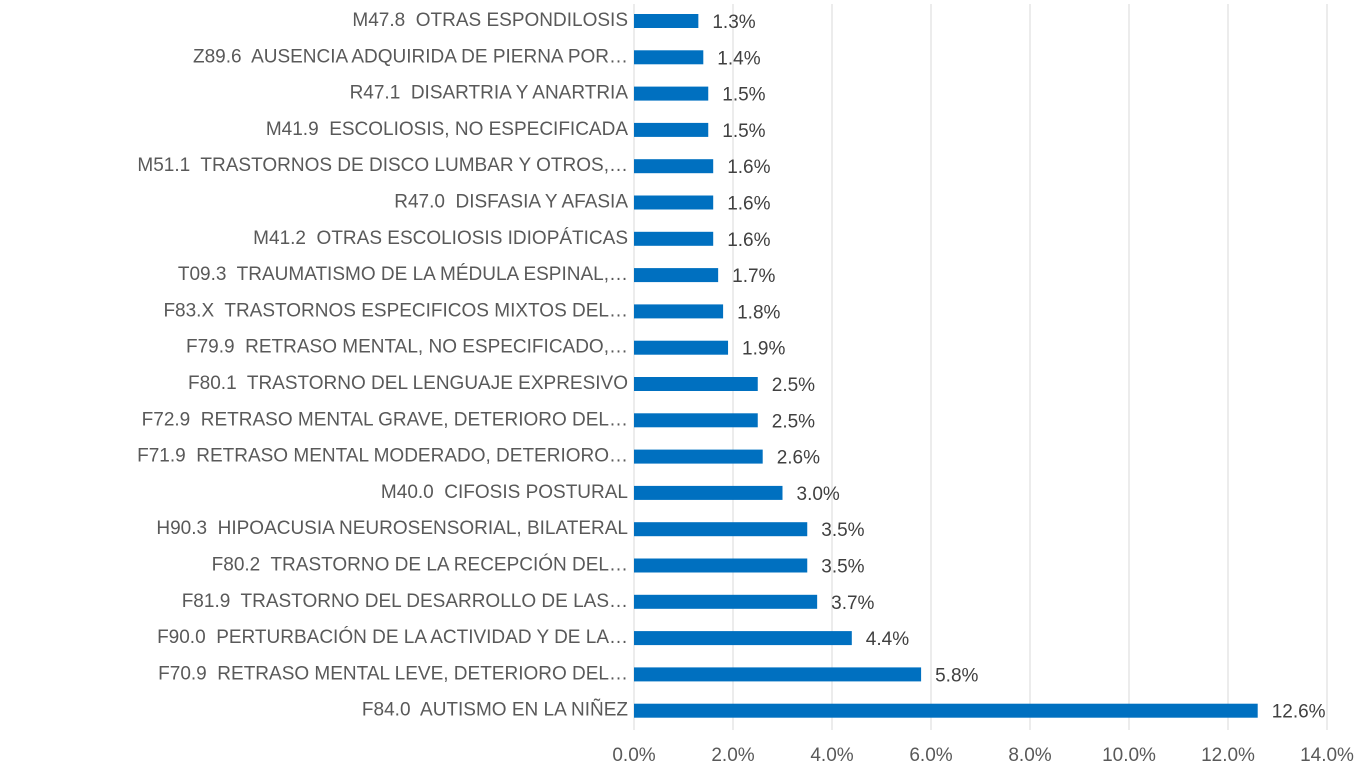  What do you see at coordinates (831, 755) in the screenshot?
I see `x-tick-label: 4.0%` at bounding box center [831, 755].